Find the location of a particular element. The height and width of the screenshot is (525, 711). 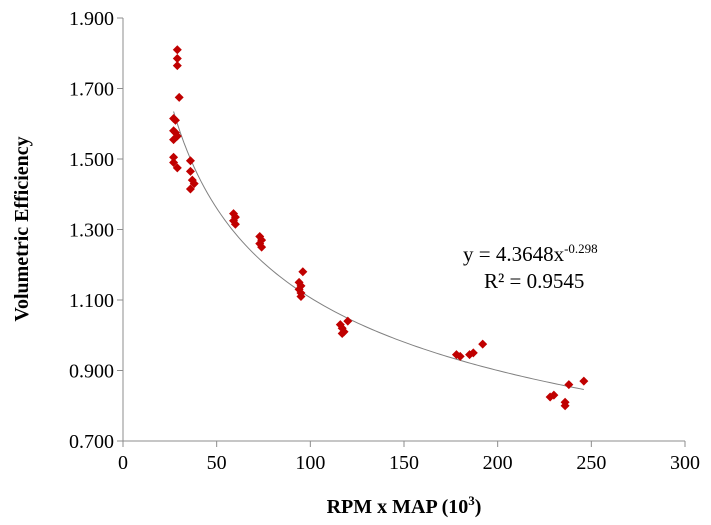

y-tick-label: 1.100 is located at coordinates (91, 301).